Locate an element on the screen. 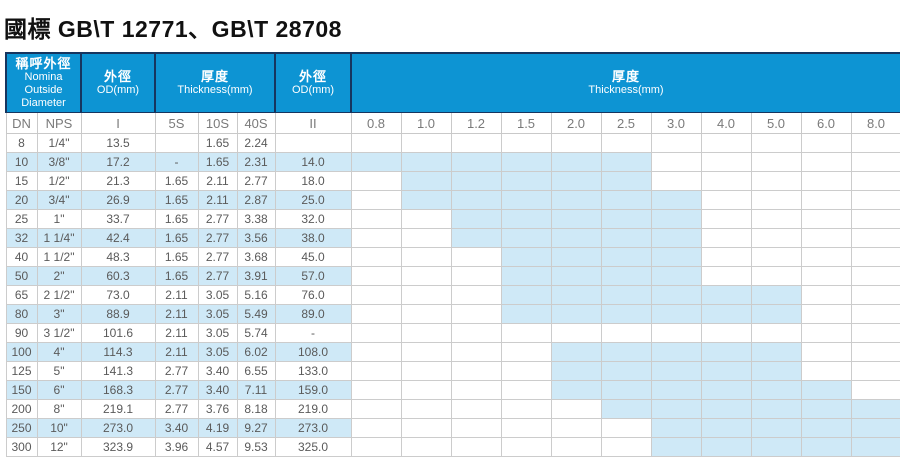  cell-dn: 200 is located at coordinates (21, 409).